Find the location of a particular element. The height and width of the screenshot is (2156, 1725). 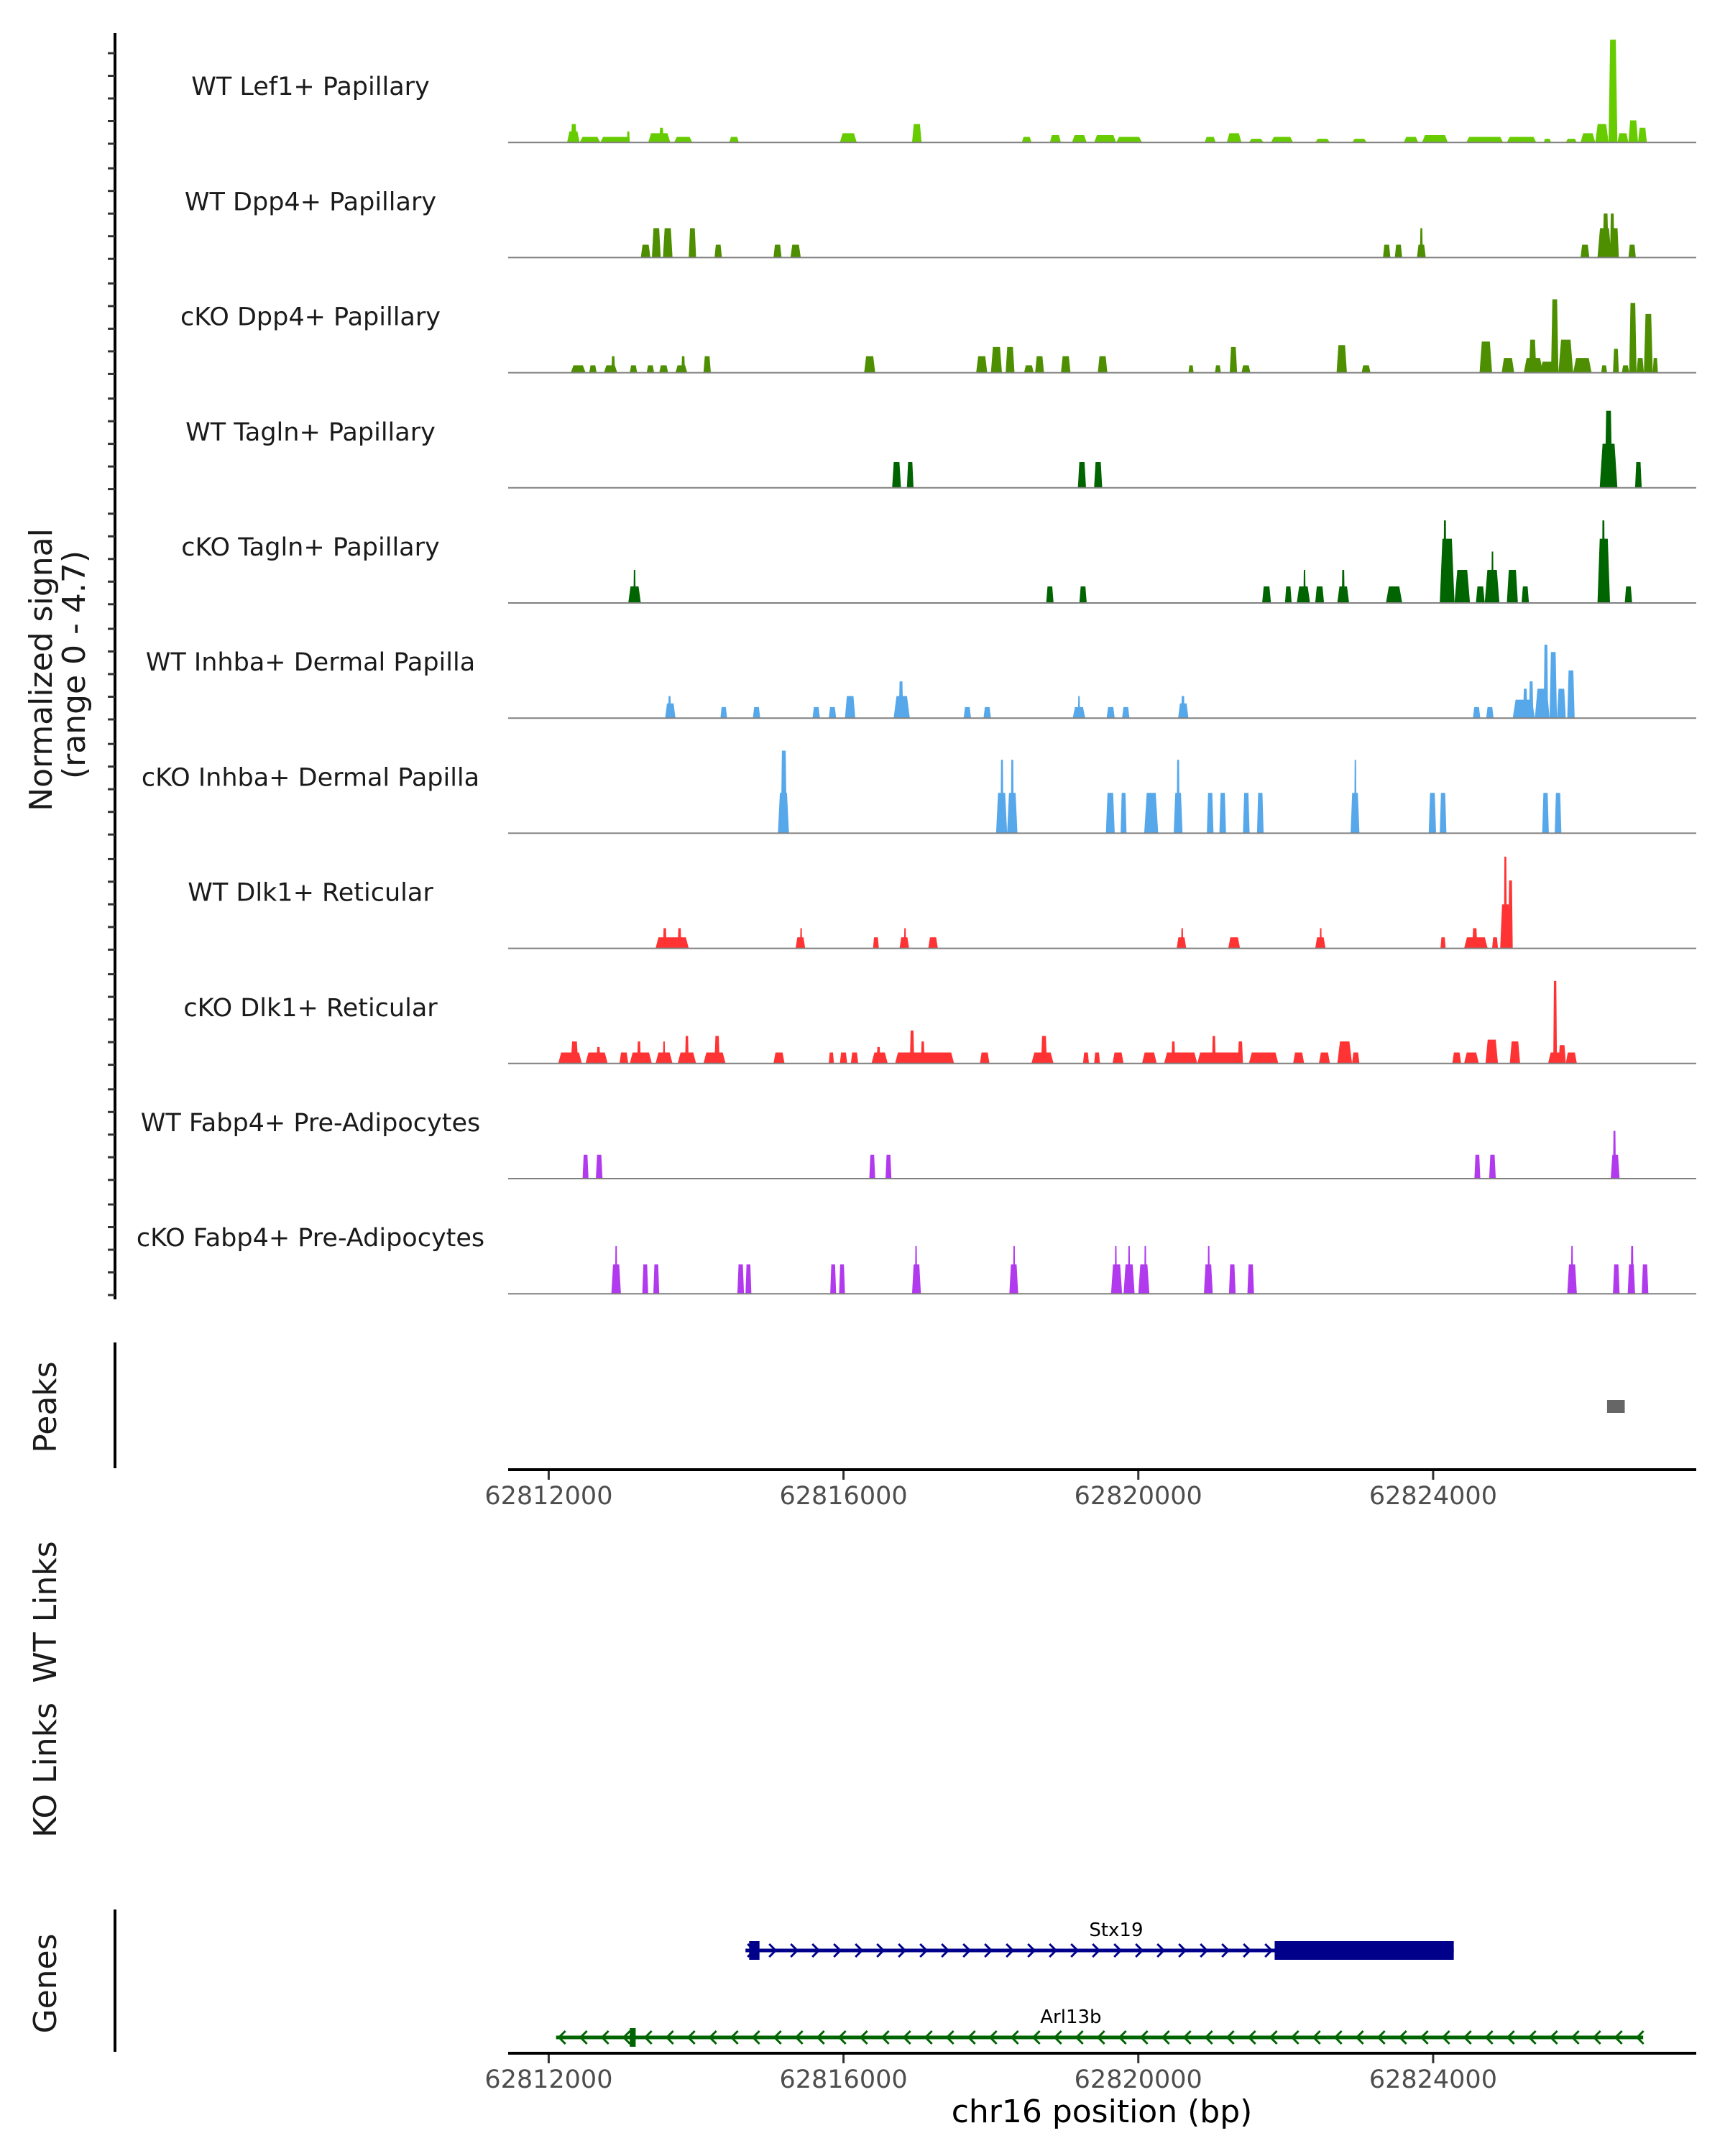

track-label: WT Tagln+ Papillary is located at coordinates (310, 432).